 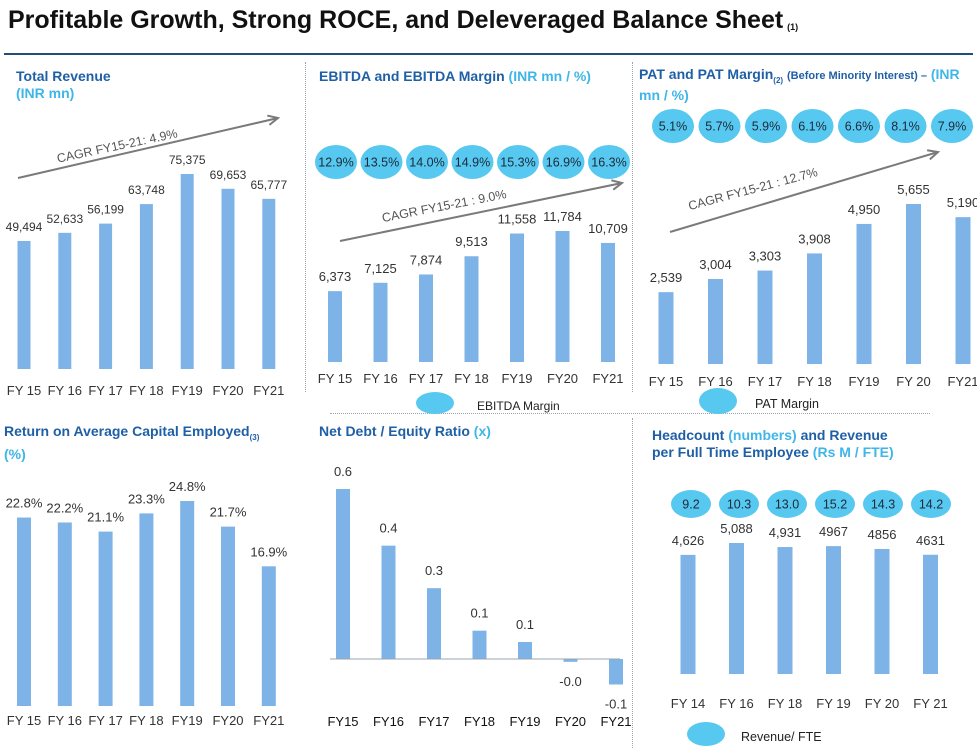 What do you see at coordinates (666, 277) in the screenshot?
I see `pat-value-label: 2,539` at bounding box center [666, 277].